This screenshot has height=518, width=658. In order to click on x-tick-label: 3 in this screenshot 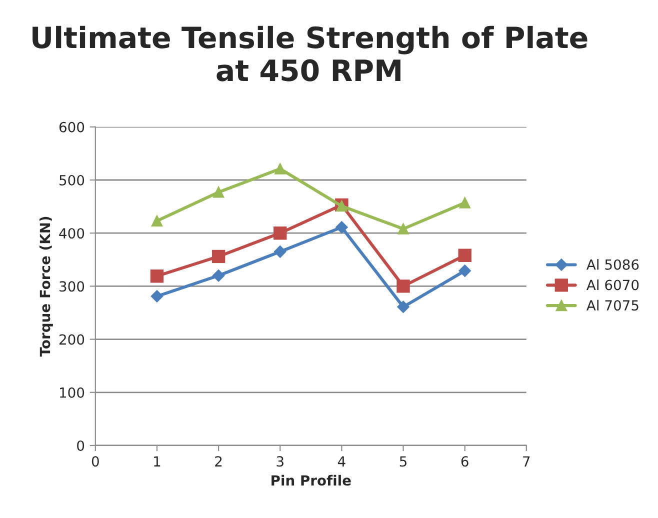, I will do `click(280, 461)`.